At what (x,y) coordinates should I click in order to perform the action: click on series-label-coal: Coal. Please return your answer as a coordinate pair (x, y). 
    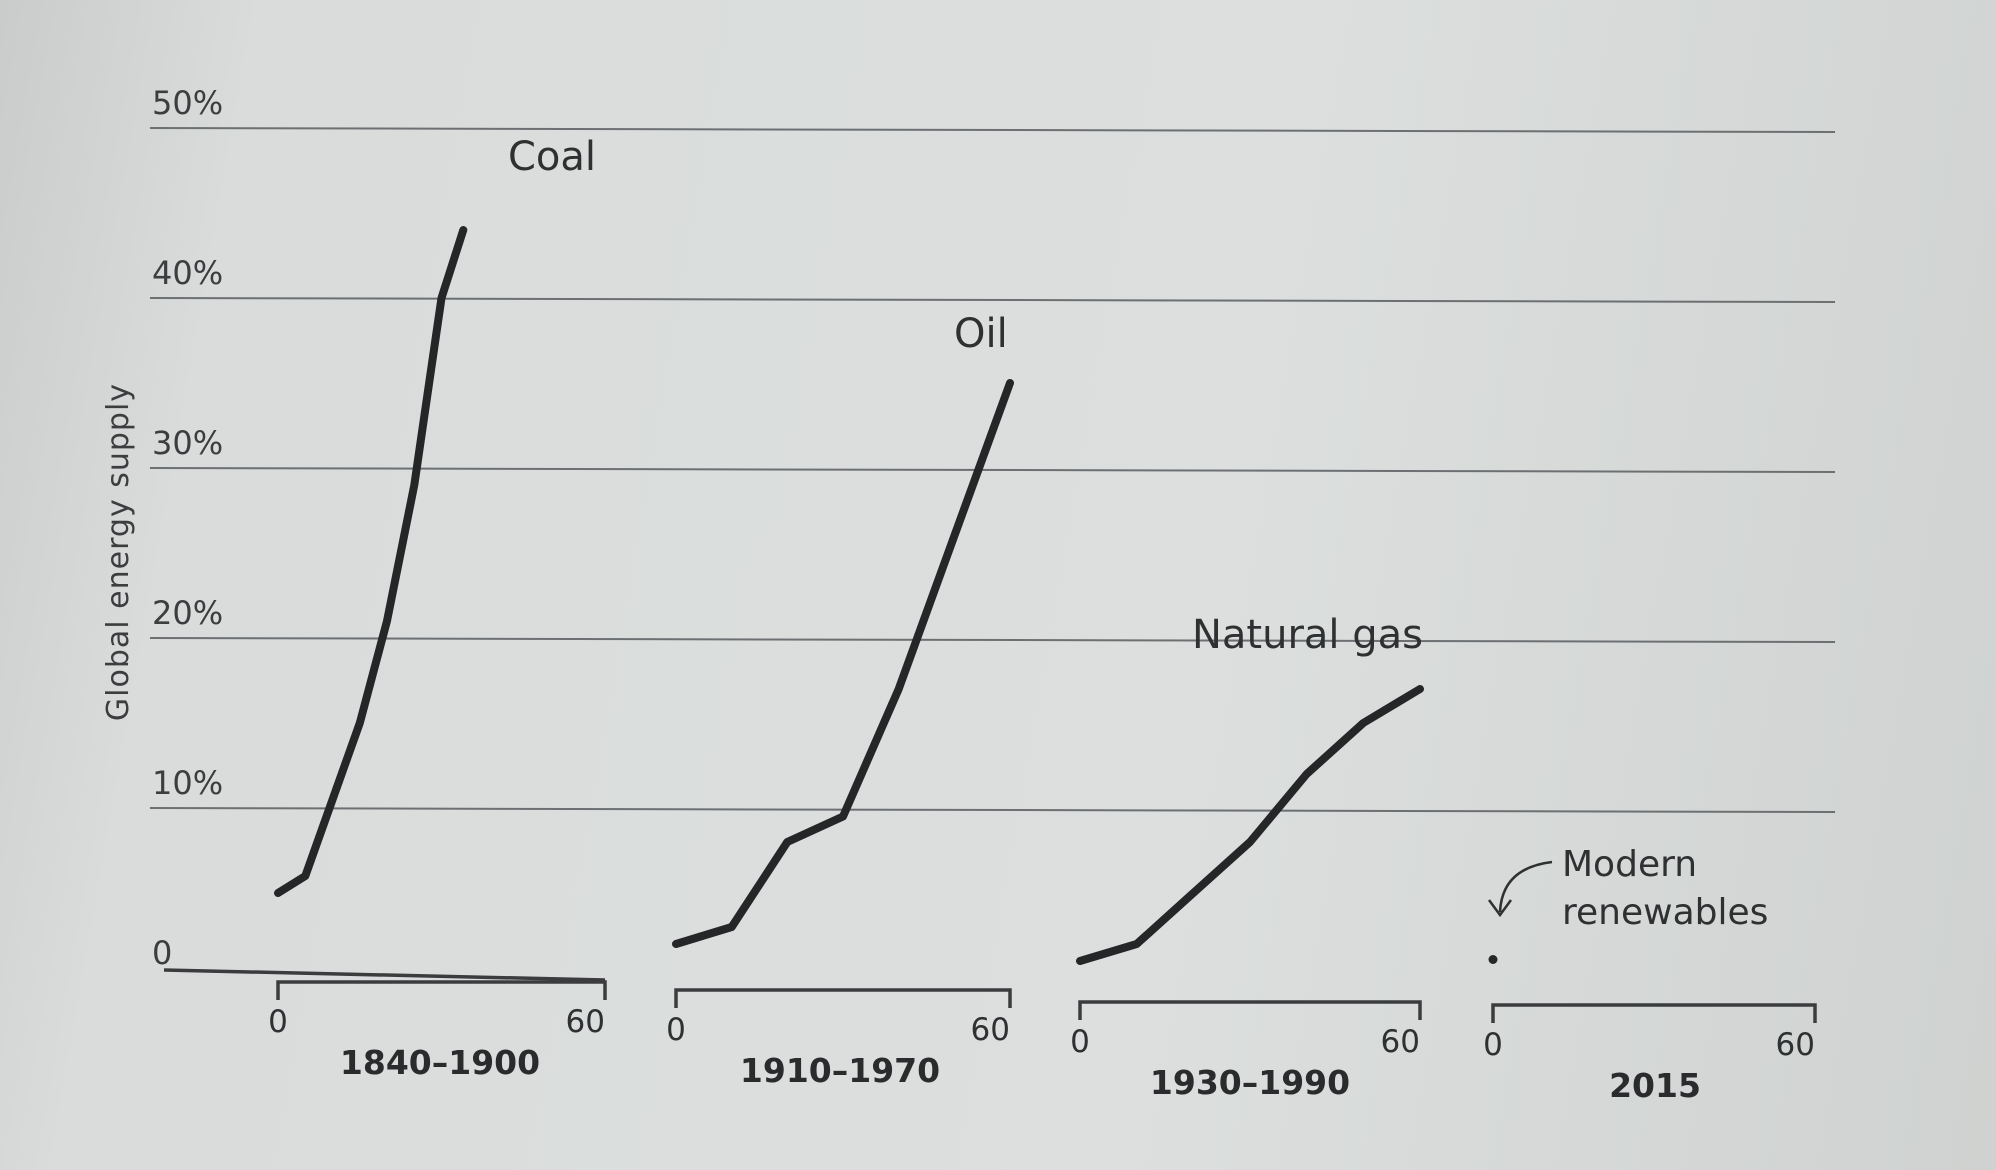
    Looking at the image, I should click on (552, 157).